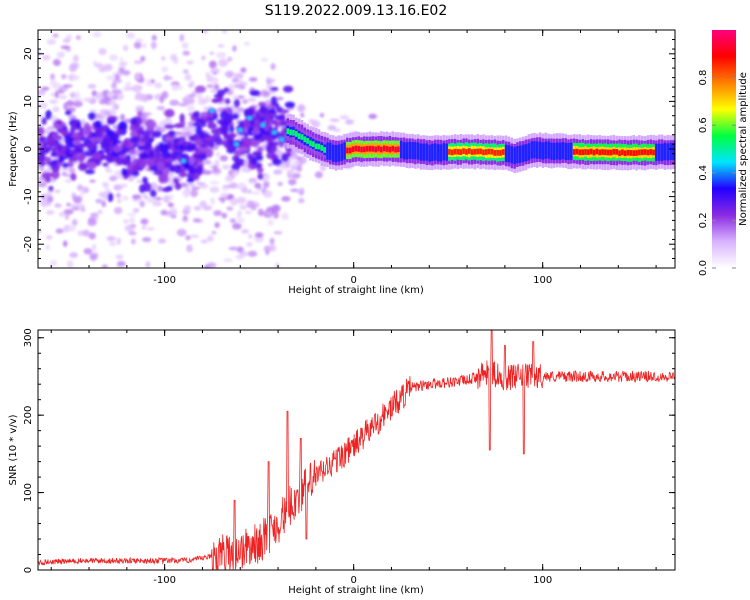 The width and height of the screenshot is (750, 600). Describe the element at coordinates (13, 449) in the screenshot. I see `snr-y-axis-label: SNR (10 * v/v)` at that location.